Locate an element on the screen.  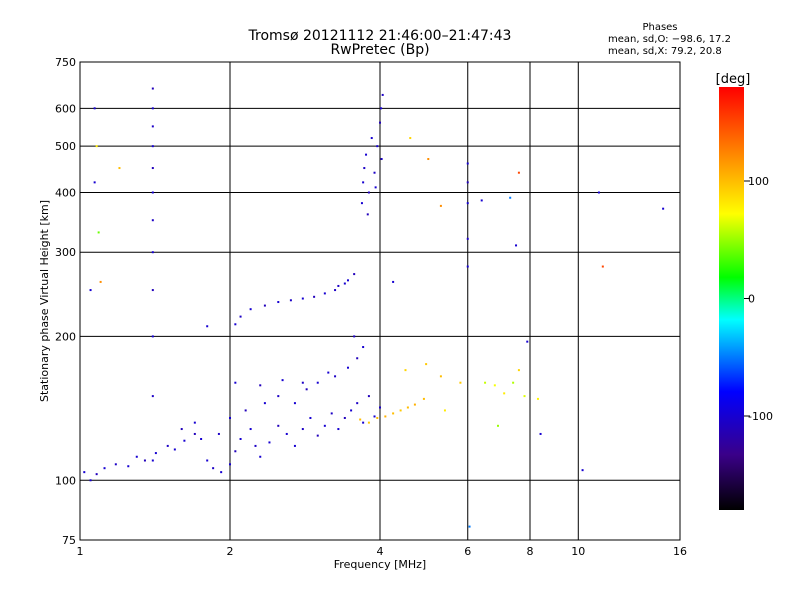
x-tick-label: 1 is located at coordinates (80, 551).